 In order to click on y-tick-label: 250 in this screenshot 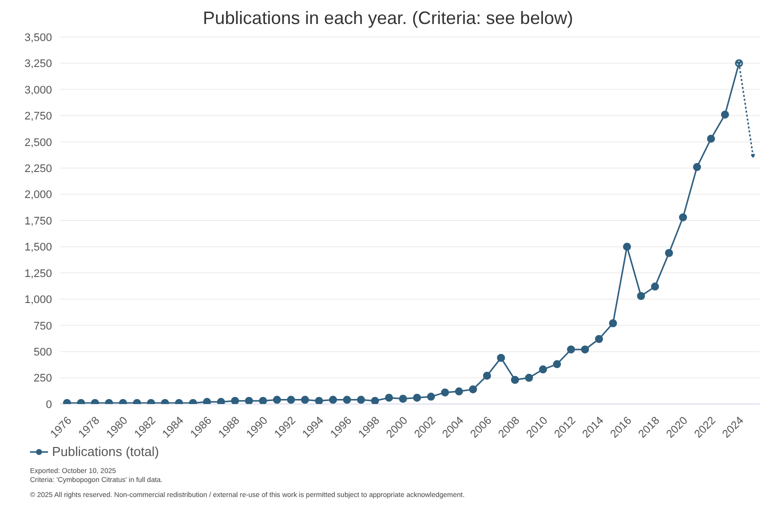, I will do `click(43, 378)`.